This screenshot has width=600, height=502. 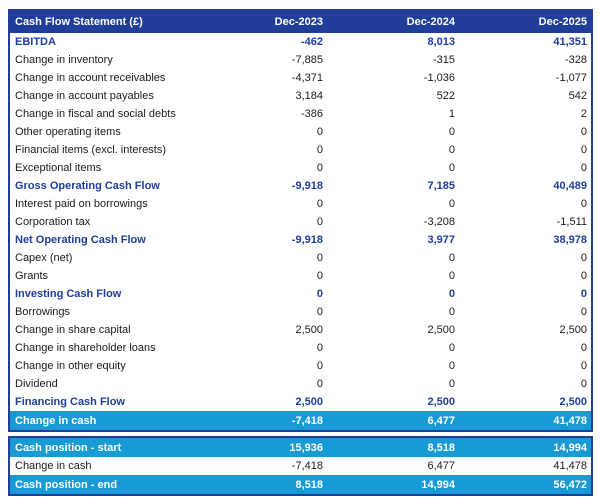 What do you see at coordinates (307, 240) in the screenshot?
I see `row-value: -9,918` at bounding box center [307, 240].